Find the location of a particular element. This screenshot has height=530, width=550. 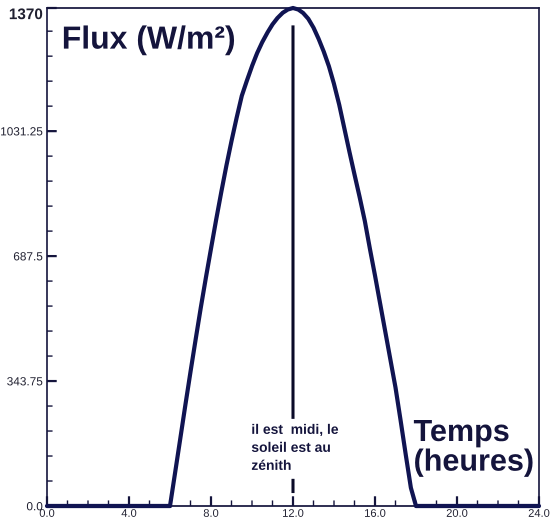

x-tick-label: 16.0 is located at coordinates (375, 513).